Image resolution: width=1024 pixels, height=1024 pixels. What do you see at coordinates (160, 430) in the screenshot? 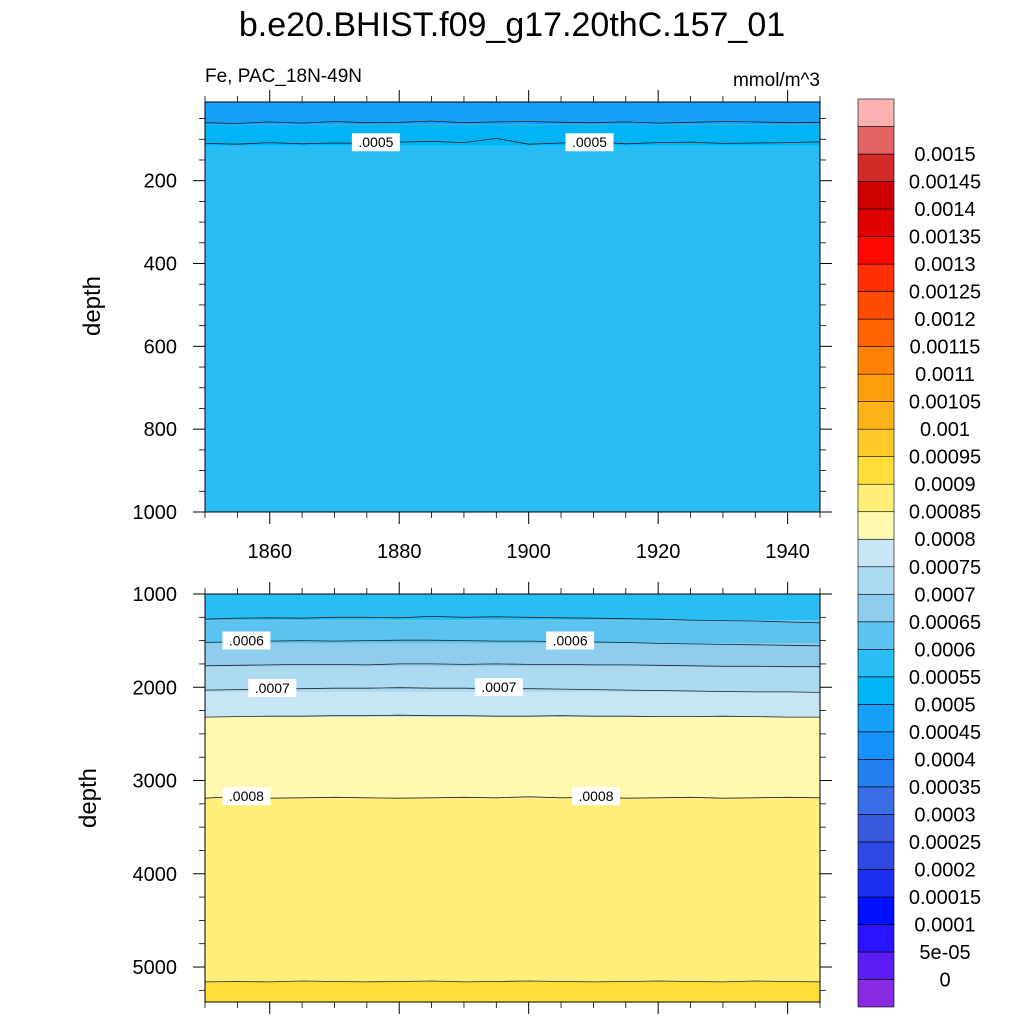
I see `upper-y-tick-label-3: 800` at bounding box center [160, 430].